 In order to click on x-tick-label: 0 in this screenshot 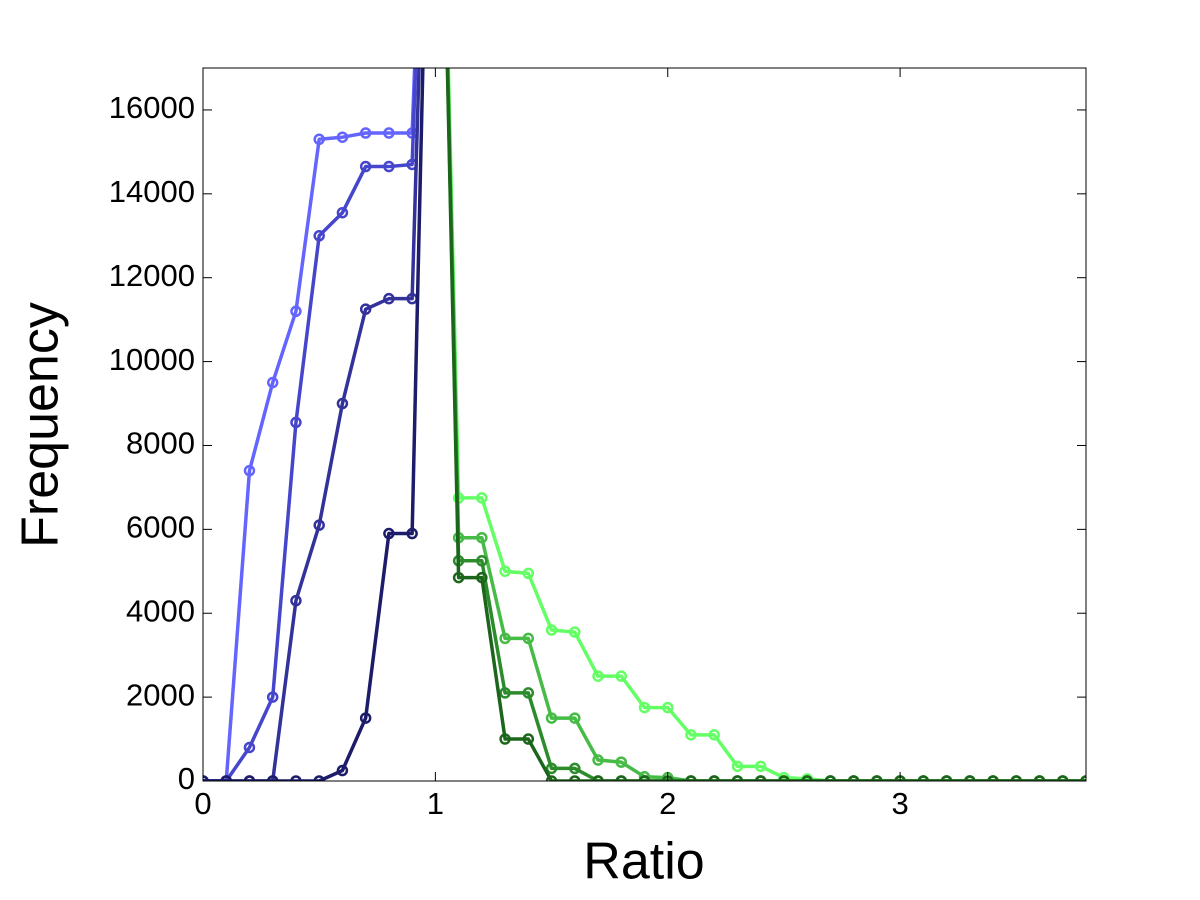, I will do `click(202, 803)`.